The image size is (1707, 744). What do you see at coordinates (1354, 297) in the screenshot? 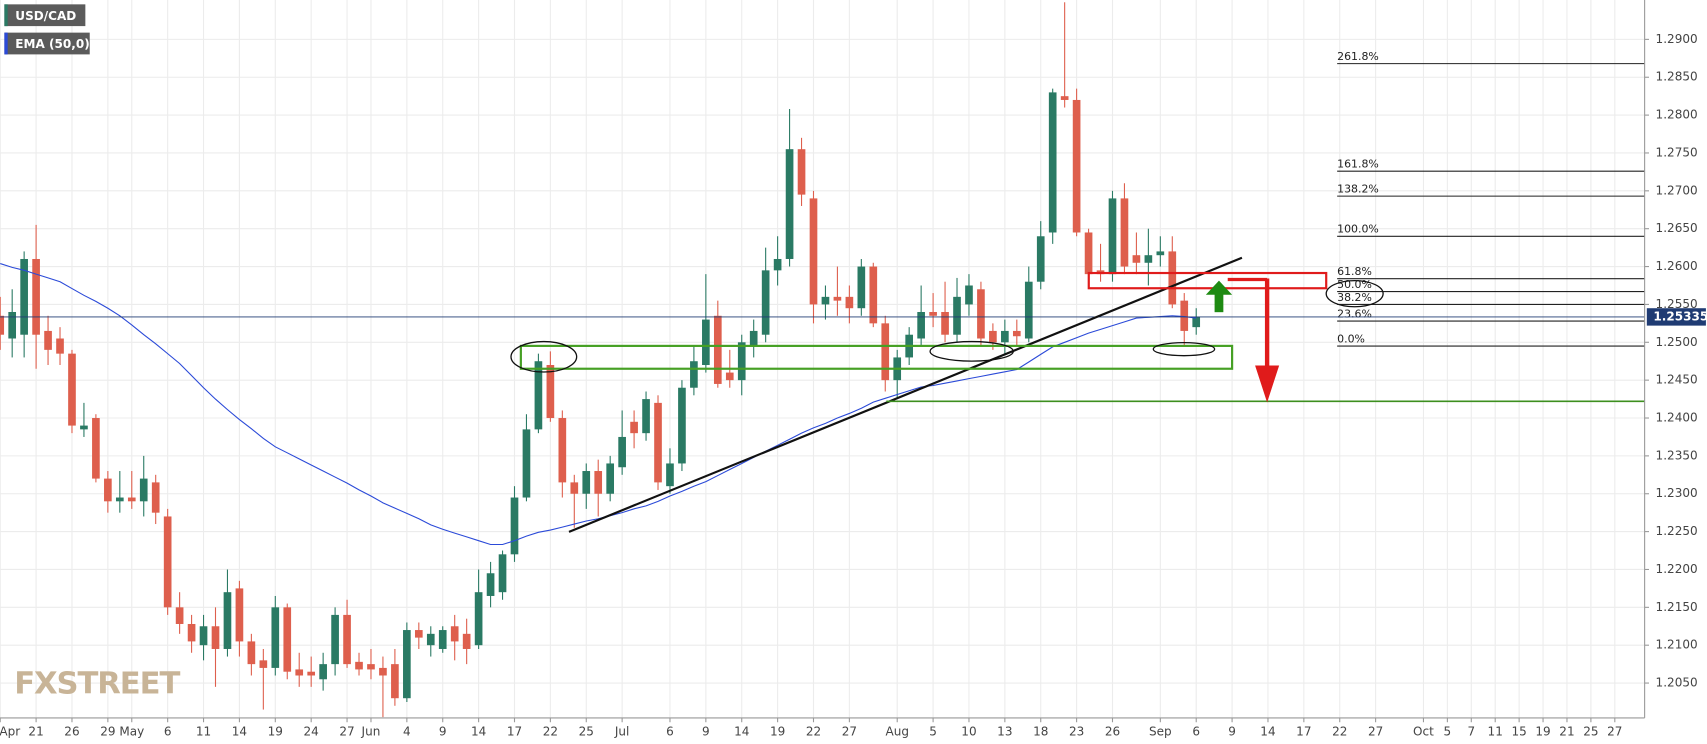
I see `fib-label: 38.2%` at bounding box center [1354, 297].